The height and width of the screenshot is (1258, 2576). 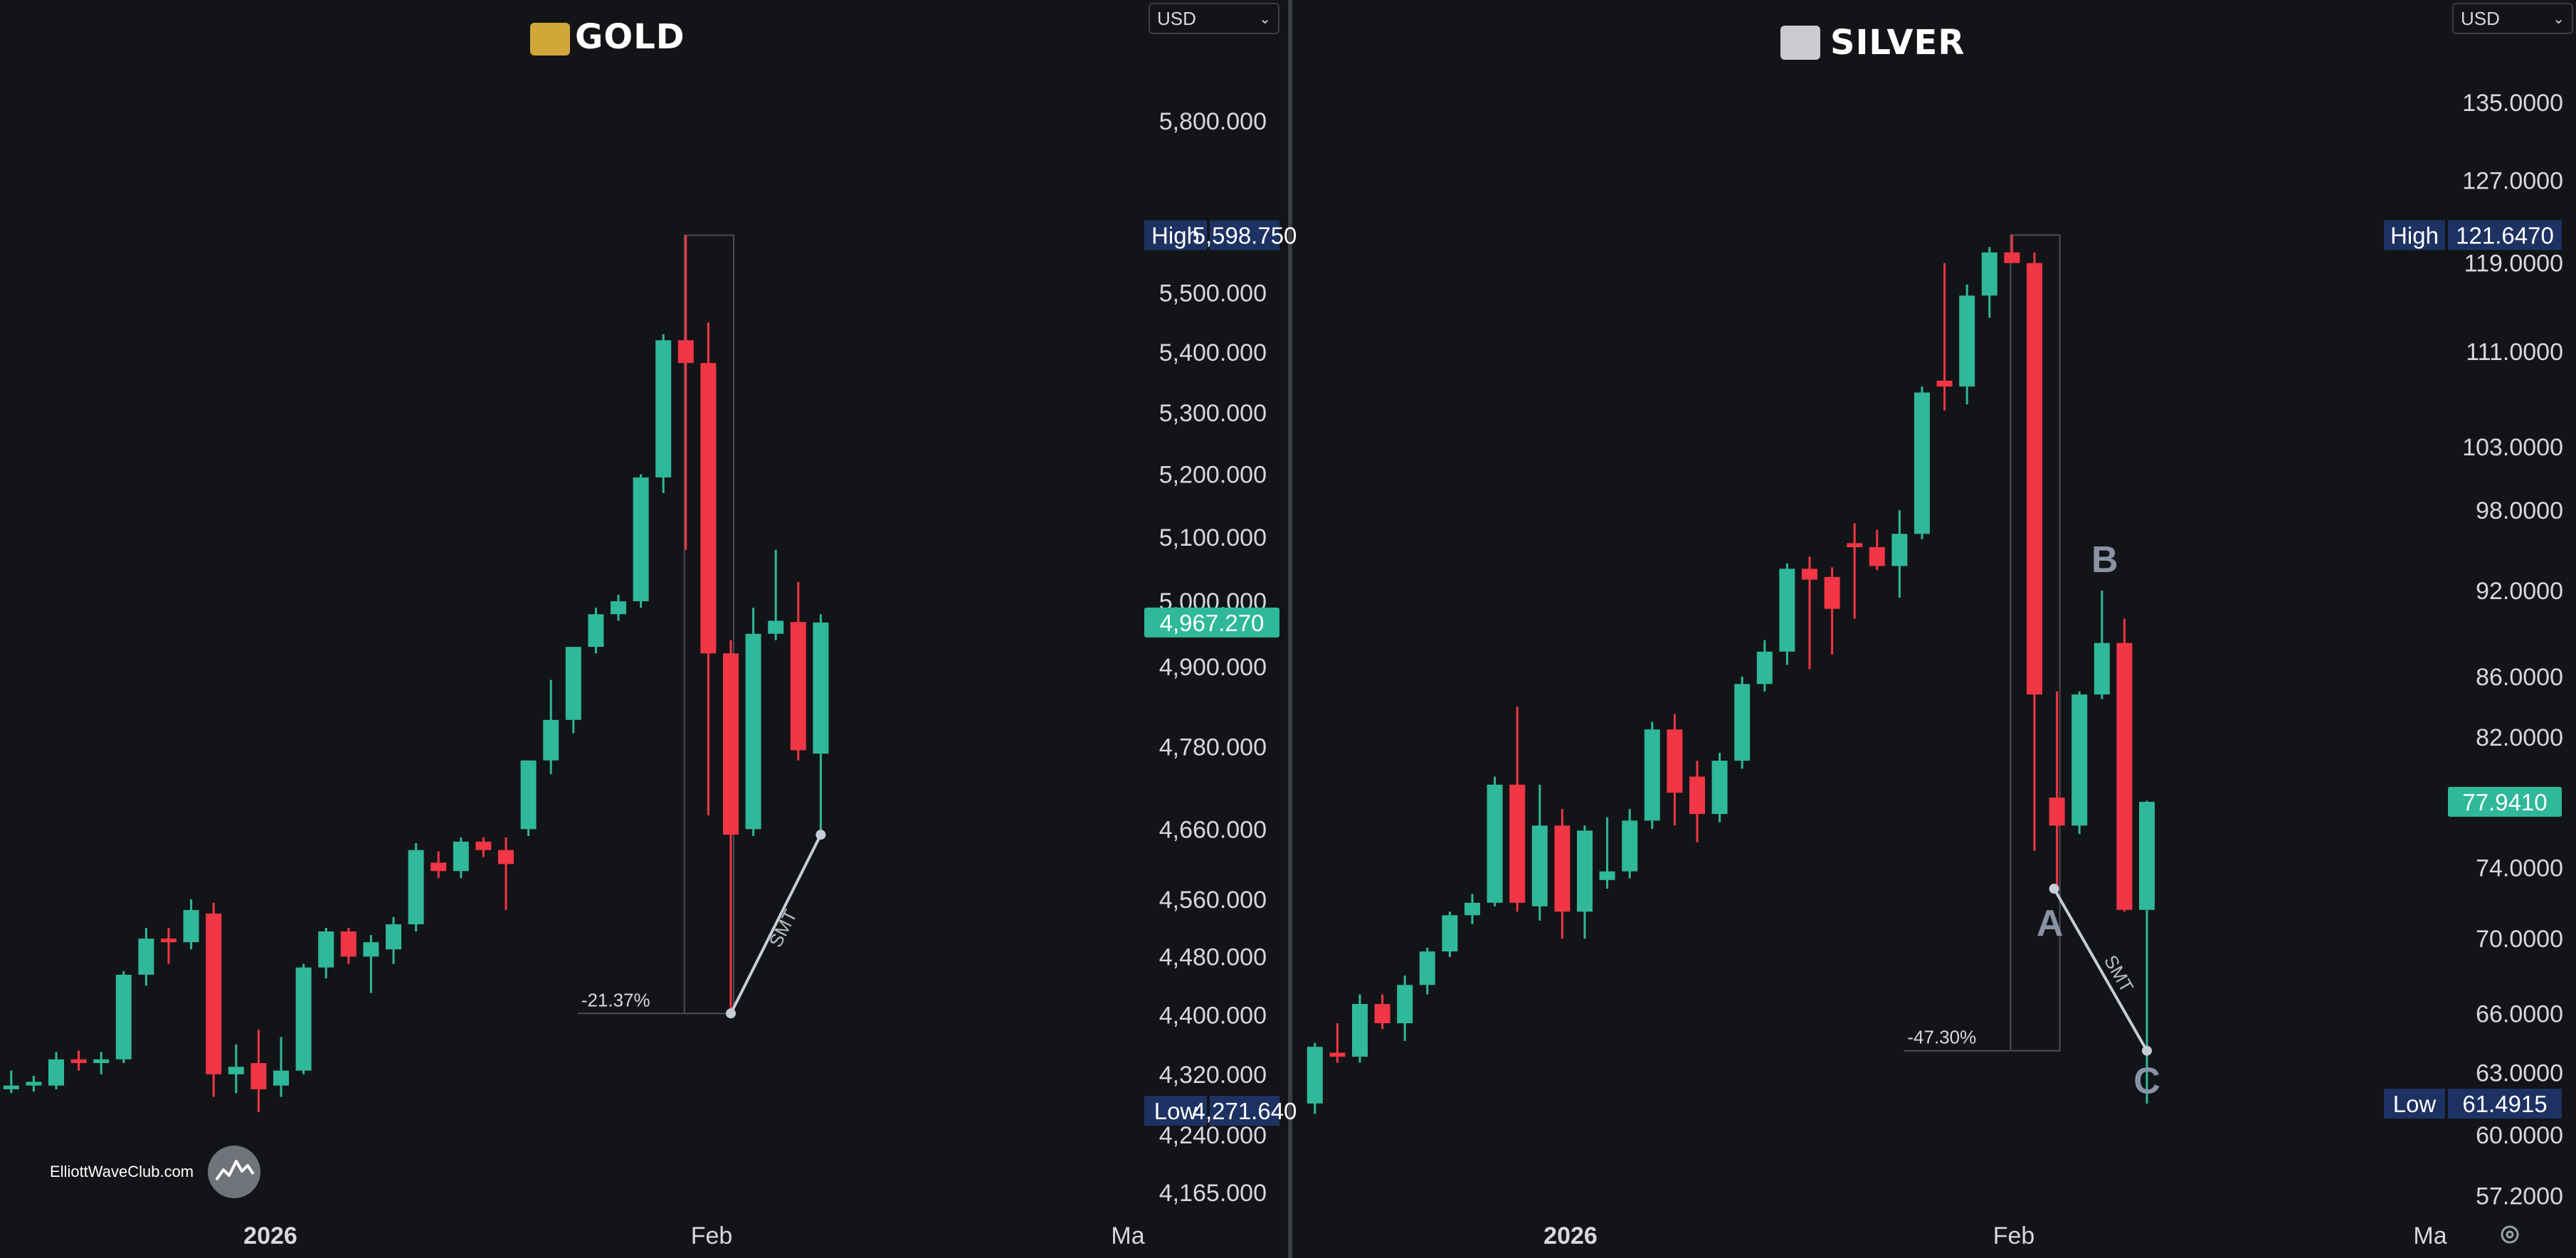 What do you see at coordinates (1995, 1236) in the screenshot?
I see `silver-time-axis: 2026 Feb Ma` at bounding box center [1995, 1236].